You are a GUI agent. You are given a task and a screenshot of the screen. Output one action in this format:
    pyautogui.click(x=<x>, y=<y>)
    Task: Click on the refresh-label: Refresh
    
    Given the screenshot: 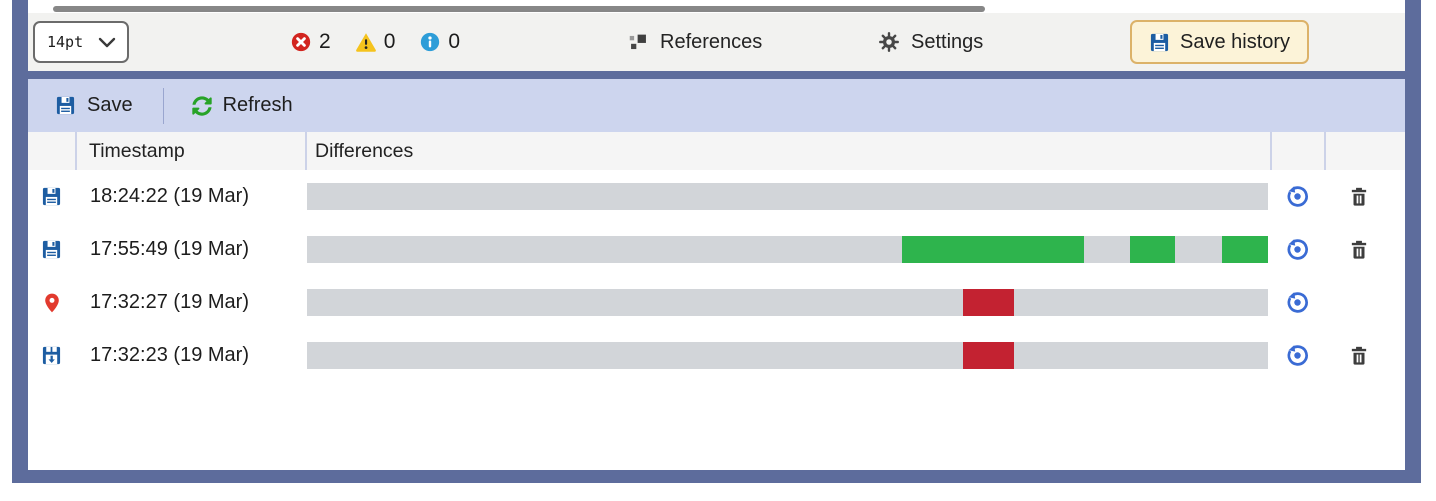 What is the action you would take?
    pyautogui.click(x=257, y=105)
    